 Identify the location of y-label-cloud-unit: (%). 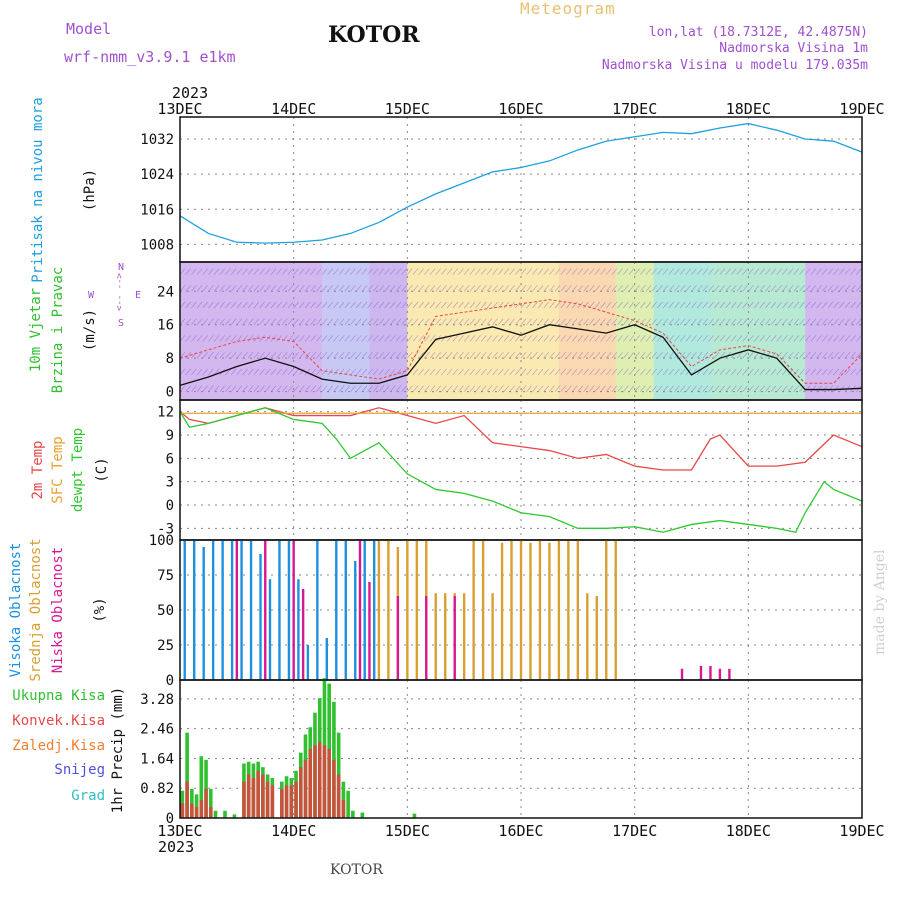
(100, 609).